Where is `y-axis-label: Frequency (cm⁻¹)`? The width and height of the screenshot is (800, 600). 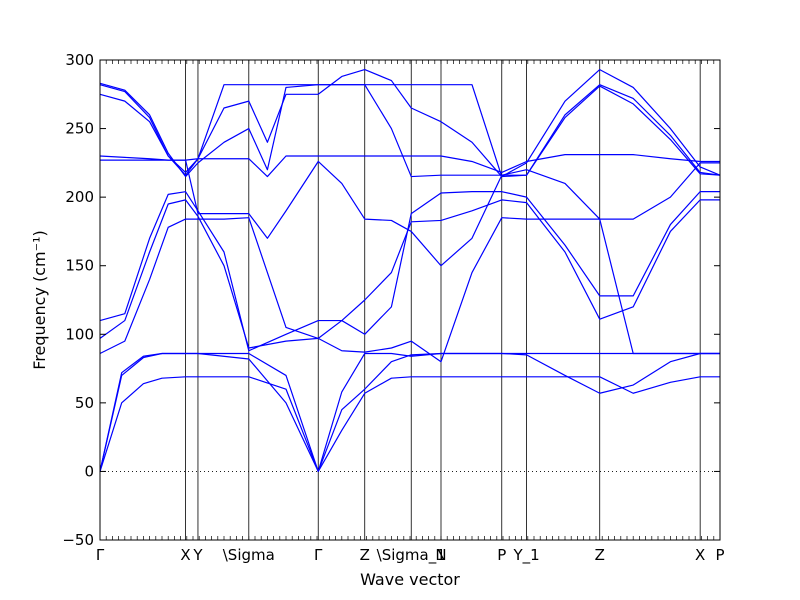 y-axis-label: Frequency (cm⁻¹) is located at coordinates (39, 299).